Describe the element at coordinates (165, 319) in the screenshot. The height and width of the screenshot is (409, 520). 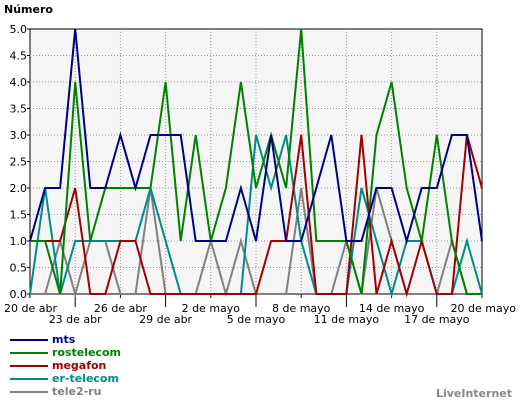
I see `x-tick-label: 29 de abr` at that location.